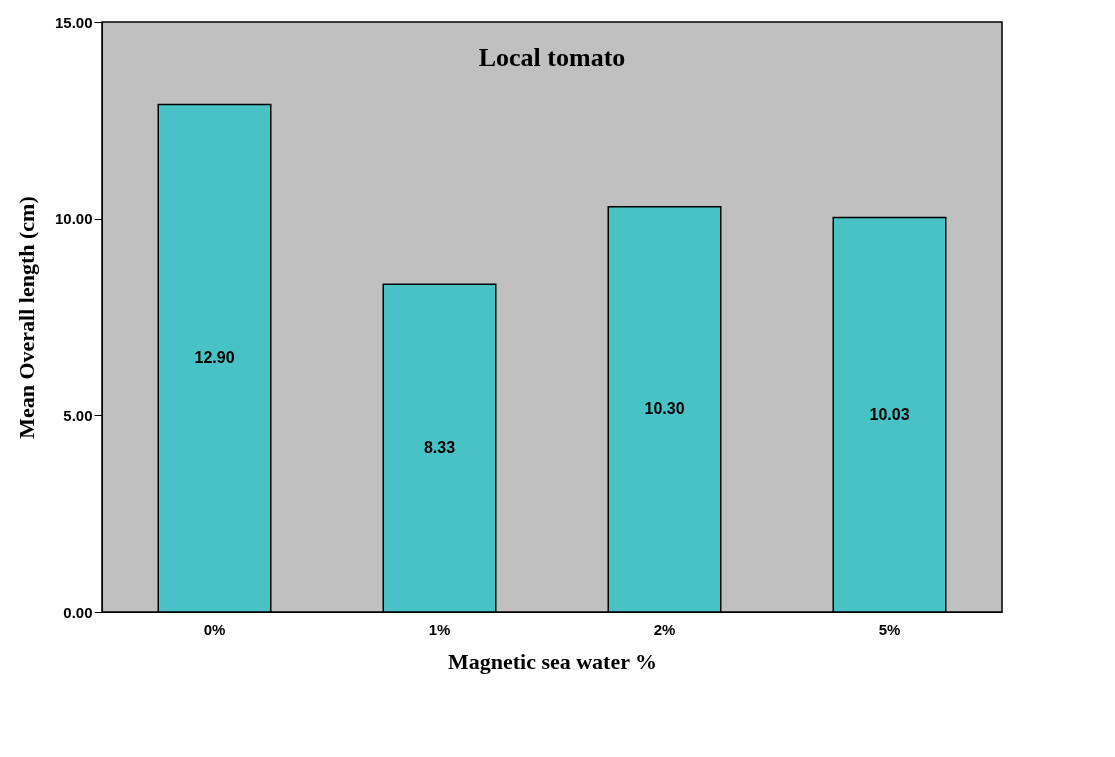  I want to click on y-tick-label: 15.00, so click(73, 22).